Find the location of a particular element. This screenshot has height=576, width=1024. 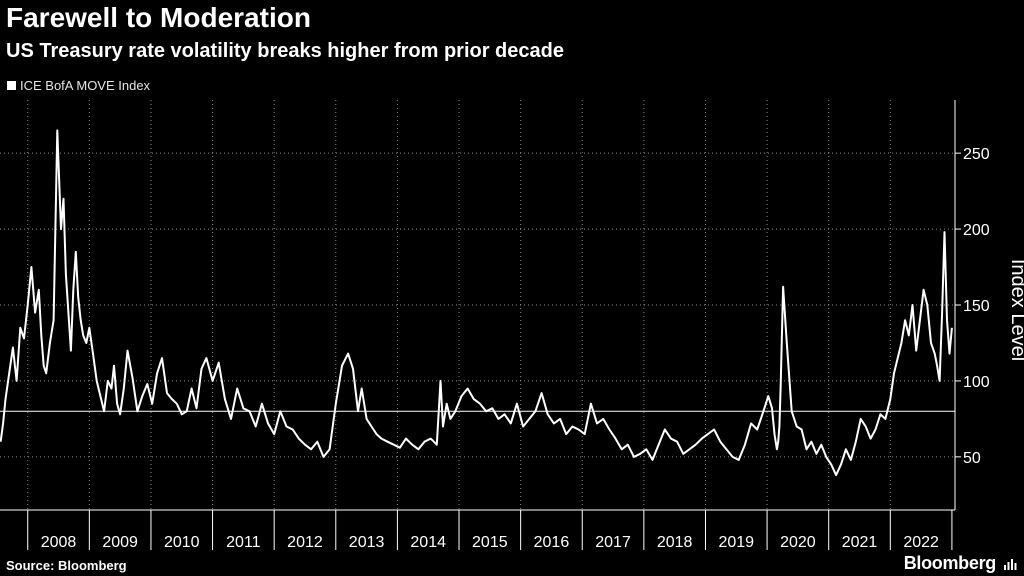

x-tick-label: 2008 is located at coordinates (59, 542).